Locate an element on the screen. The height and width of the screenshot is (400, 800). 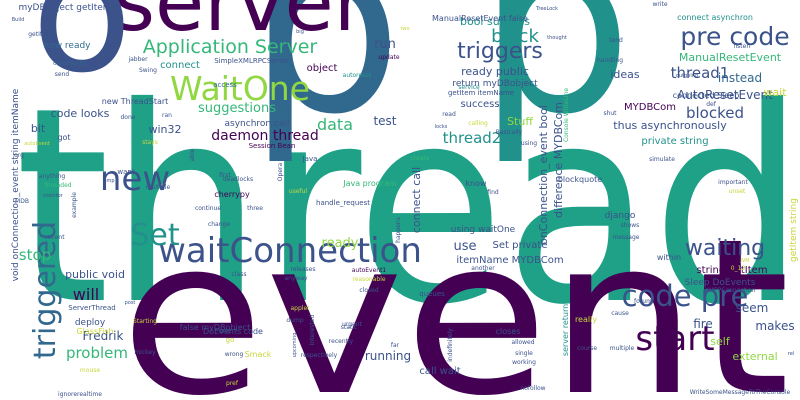
cloud-word: MYDBCom is located at coordinates (650, 107).